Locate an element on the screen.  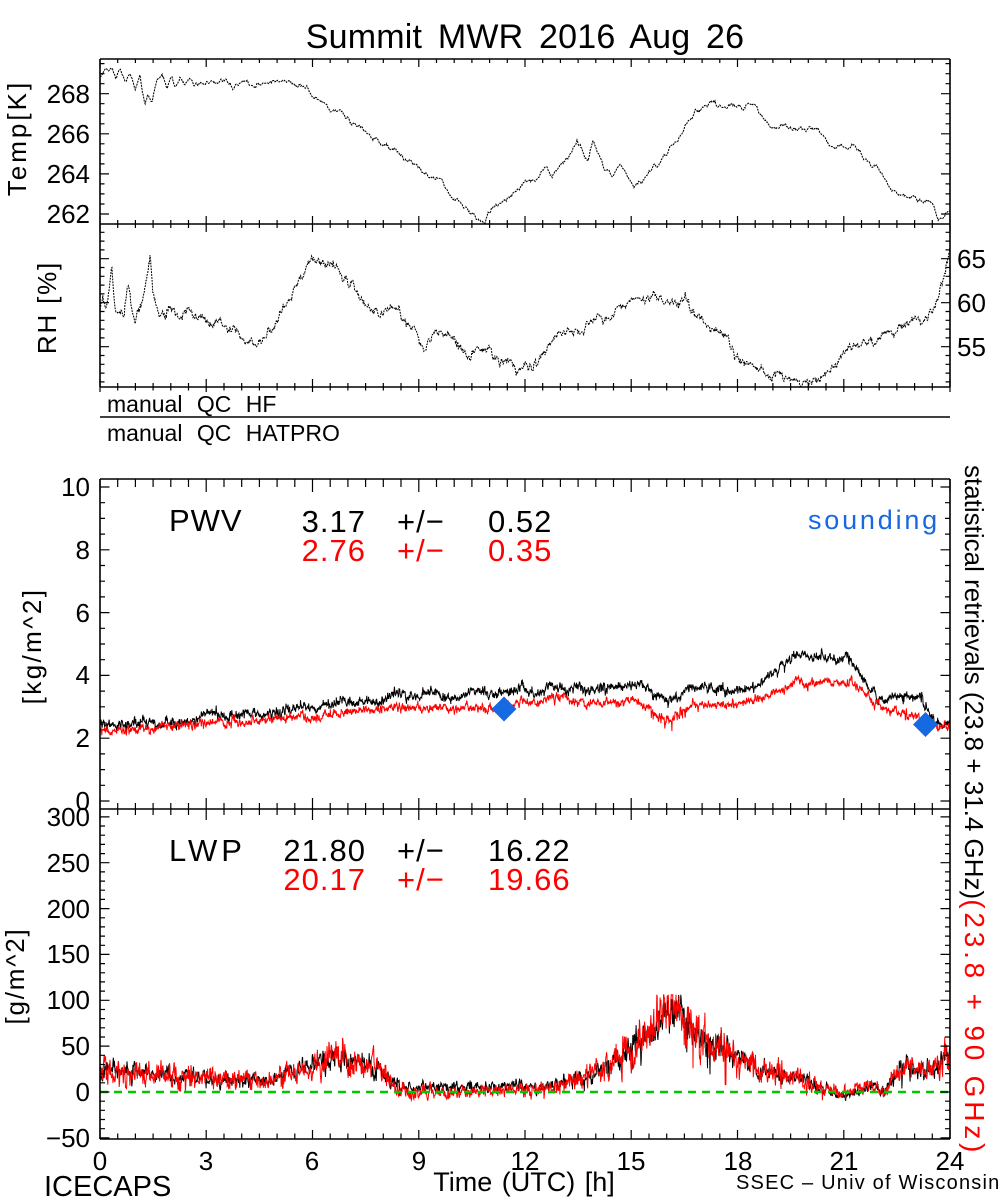
svg-text: 0.52 is located at coordinates (520, 521).